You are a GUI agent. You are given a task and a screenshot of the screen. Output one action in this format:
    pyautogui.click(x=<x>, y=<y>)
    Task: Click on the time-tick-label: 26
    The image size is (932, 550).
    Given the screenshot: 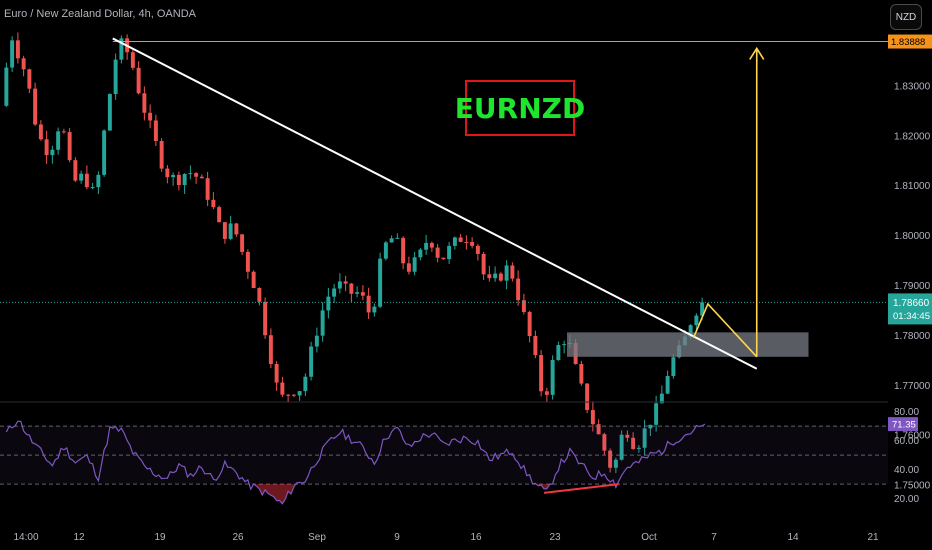 What is the action you would take?
    pyautogui.click(x=238, y=537)
    